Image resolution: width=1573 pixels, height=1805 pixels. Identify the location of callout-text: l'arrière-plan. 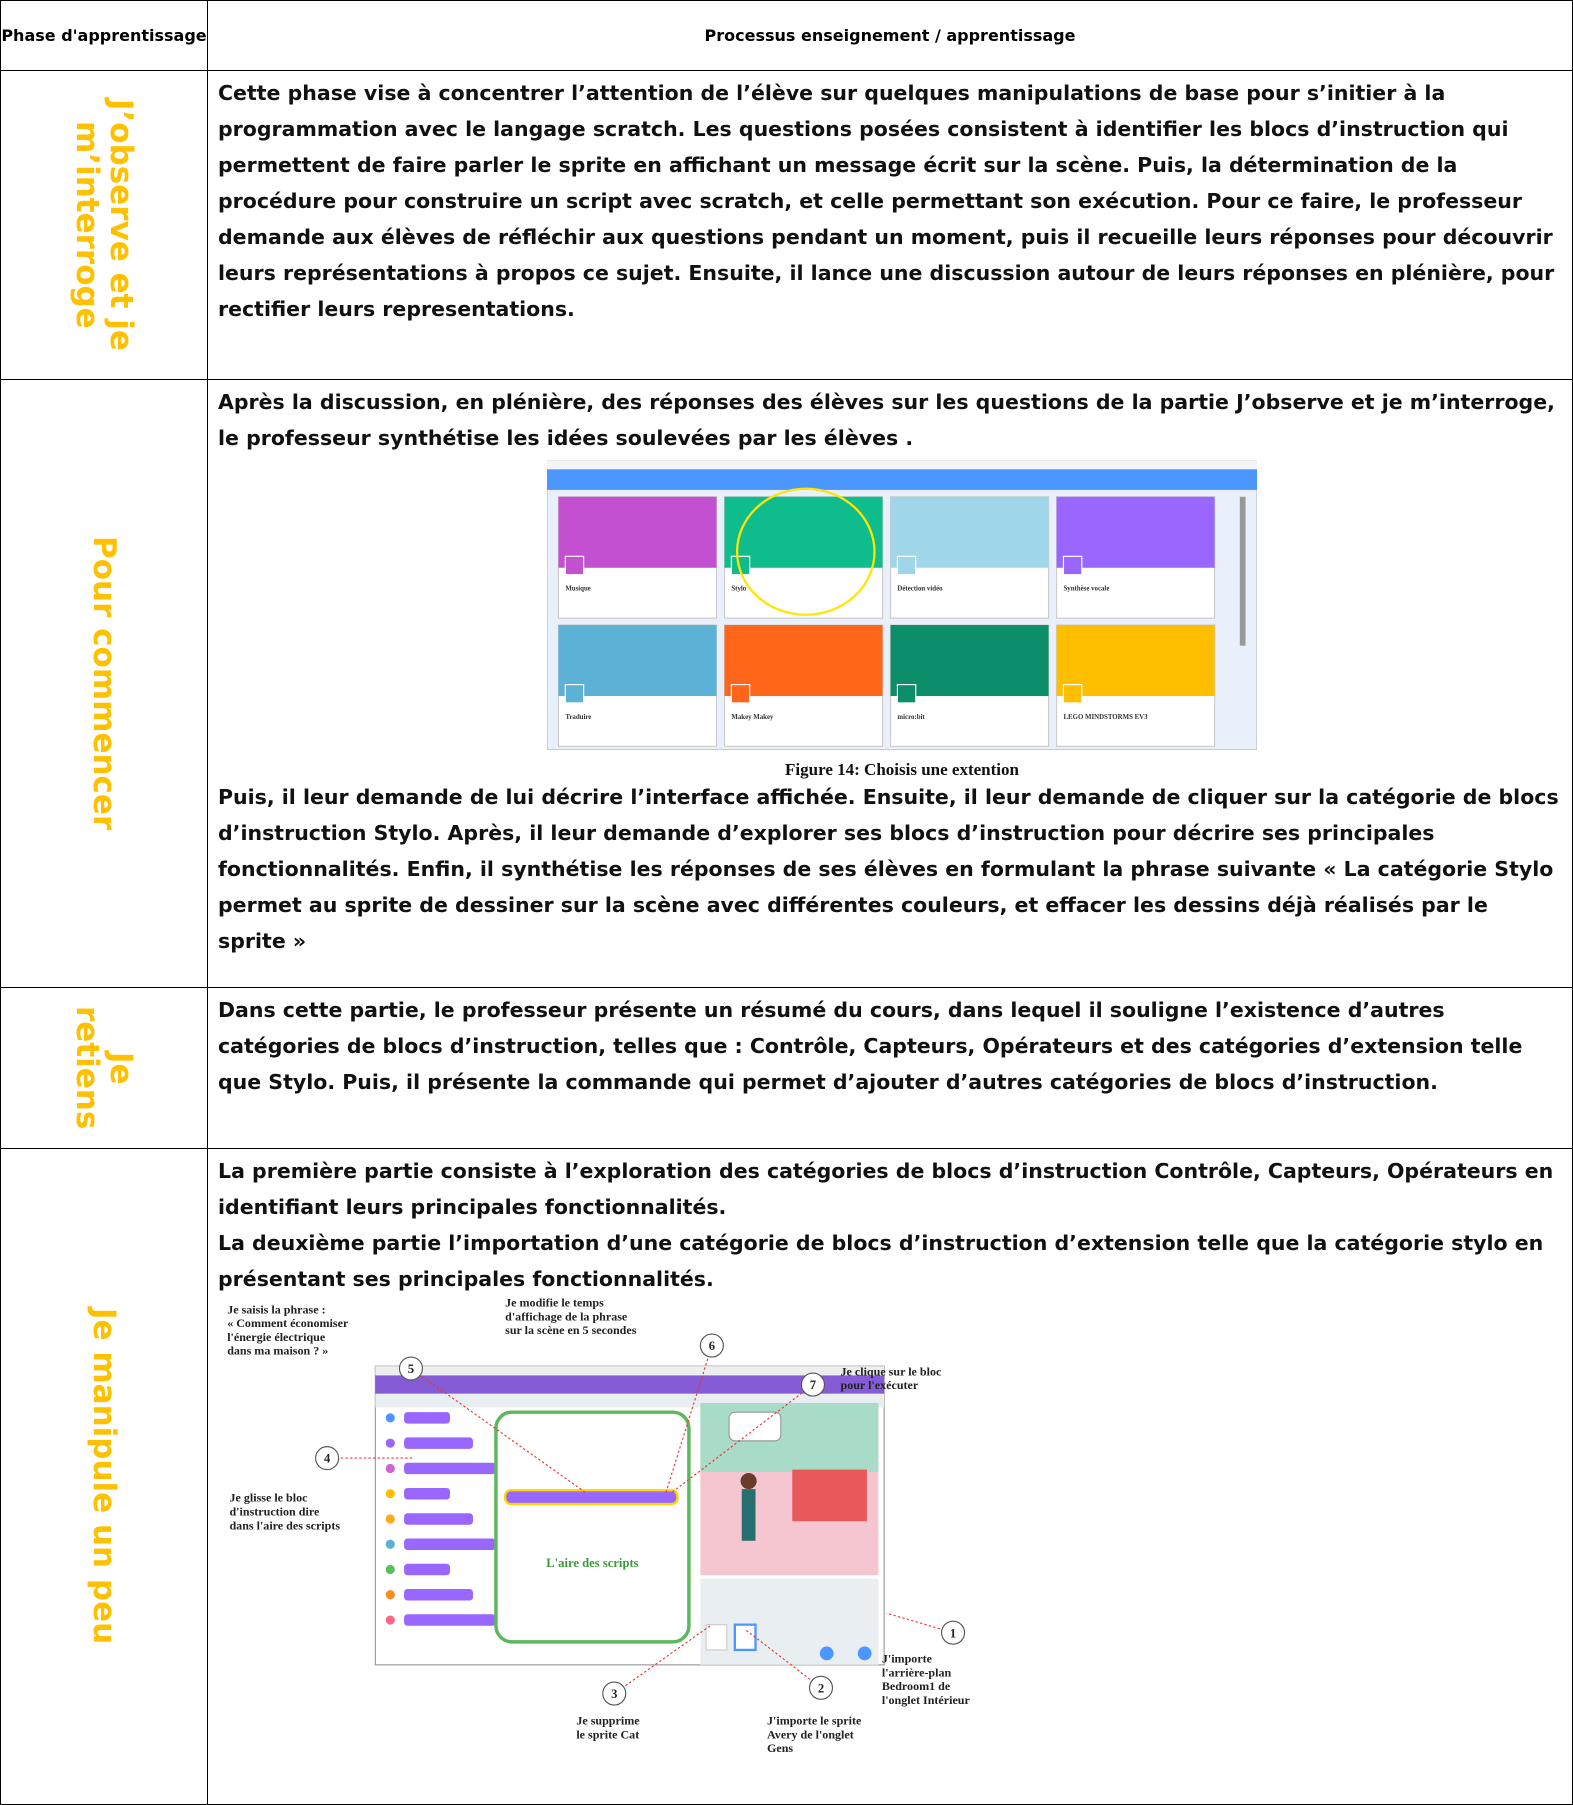
(917, 1672).